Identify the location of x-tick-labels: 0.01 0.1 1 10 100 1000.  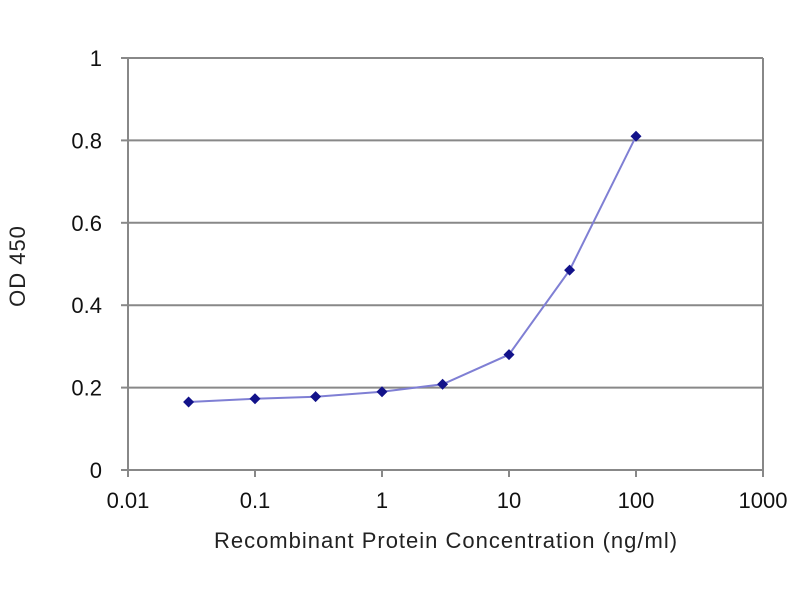
(447, 500).